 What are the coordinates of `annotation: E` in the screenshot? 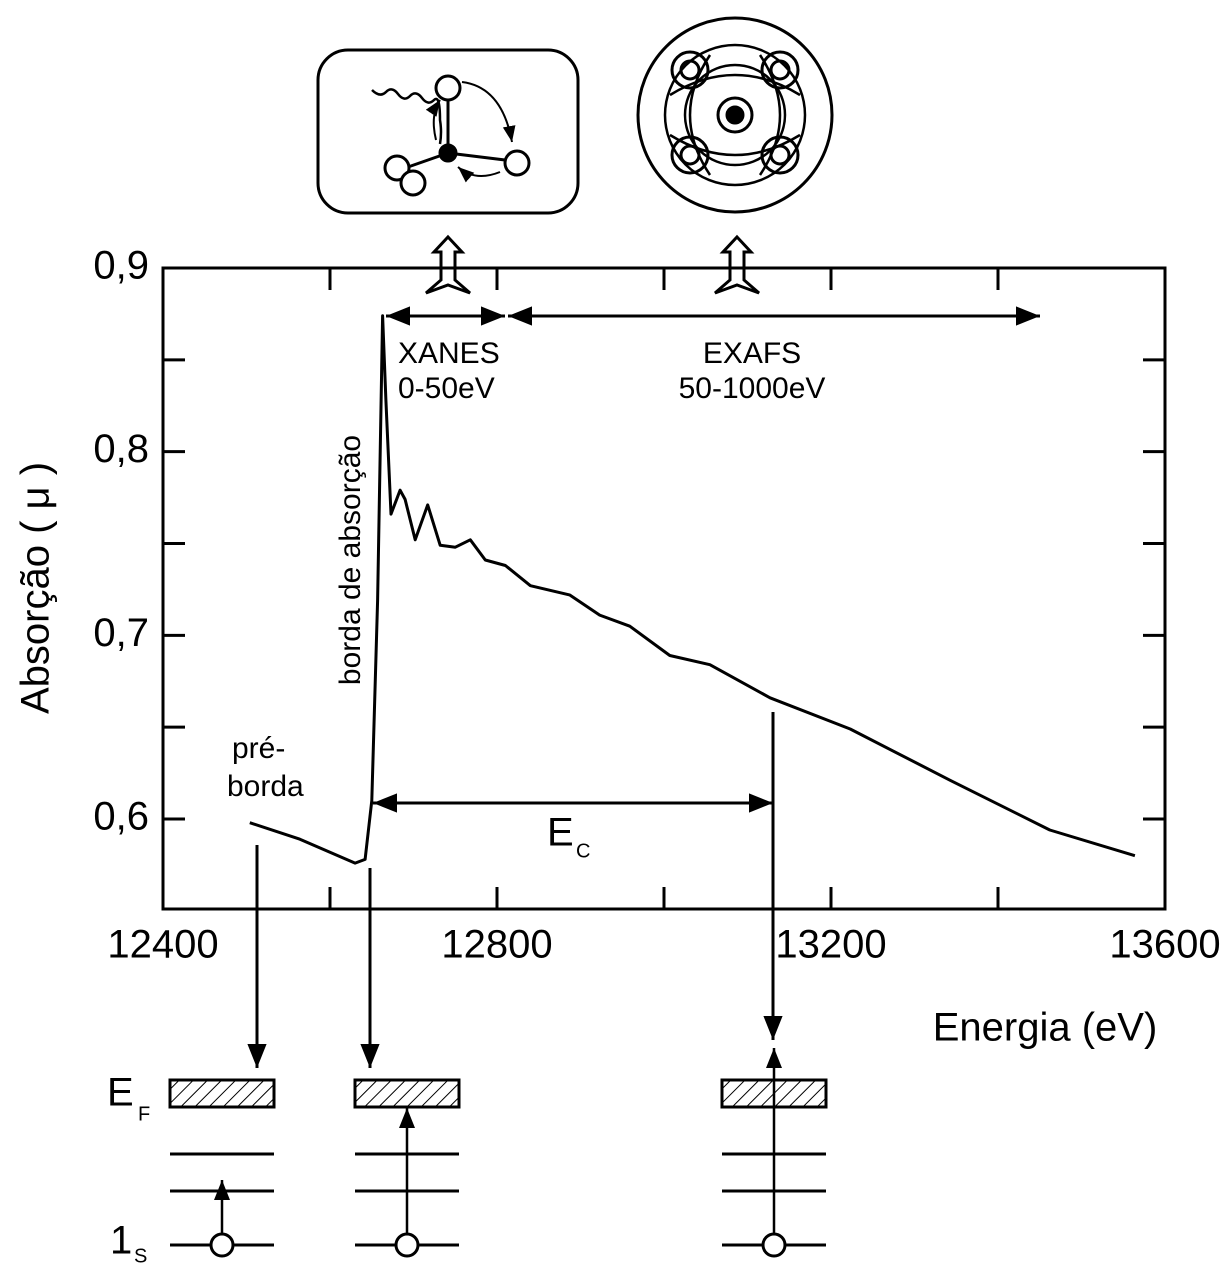 It's located at (560, 833).